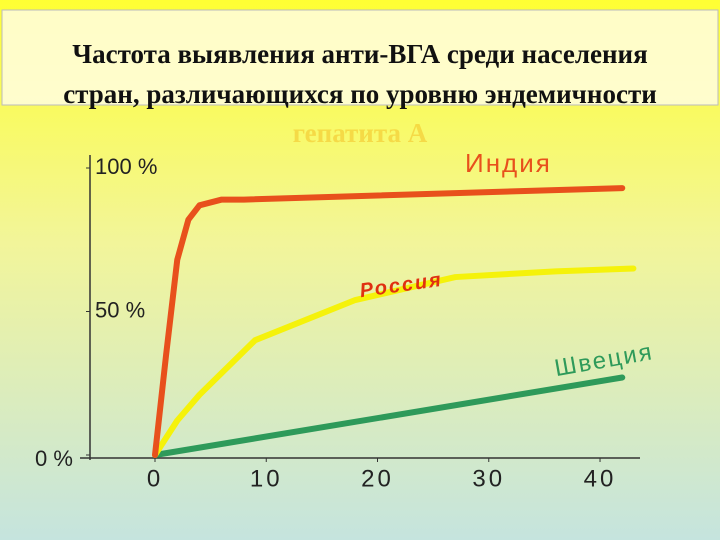  What do you see at coordinates (377, 478) in the screenshot?
I see `x-tick-label: 20` at bounding box center [377, 478].